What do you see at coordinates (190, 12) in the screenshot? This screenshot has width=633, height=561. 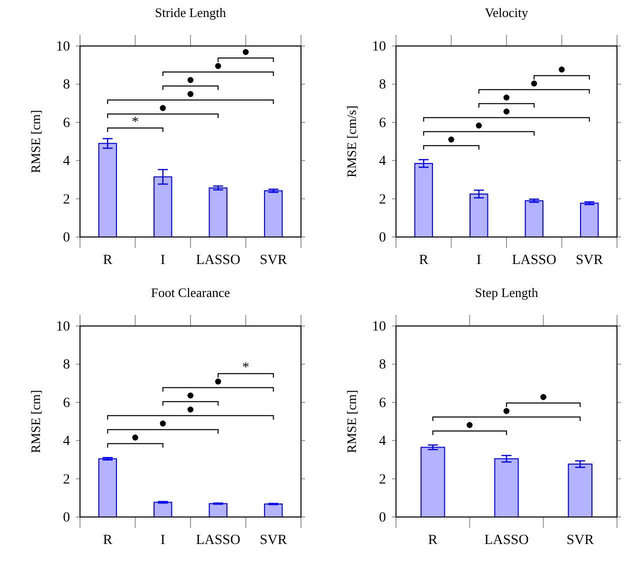 I see `chart-title: Stride Length` at bounding box center [190, 12].